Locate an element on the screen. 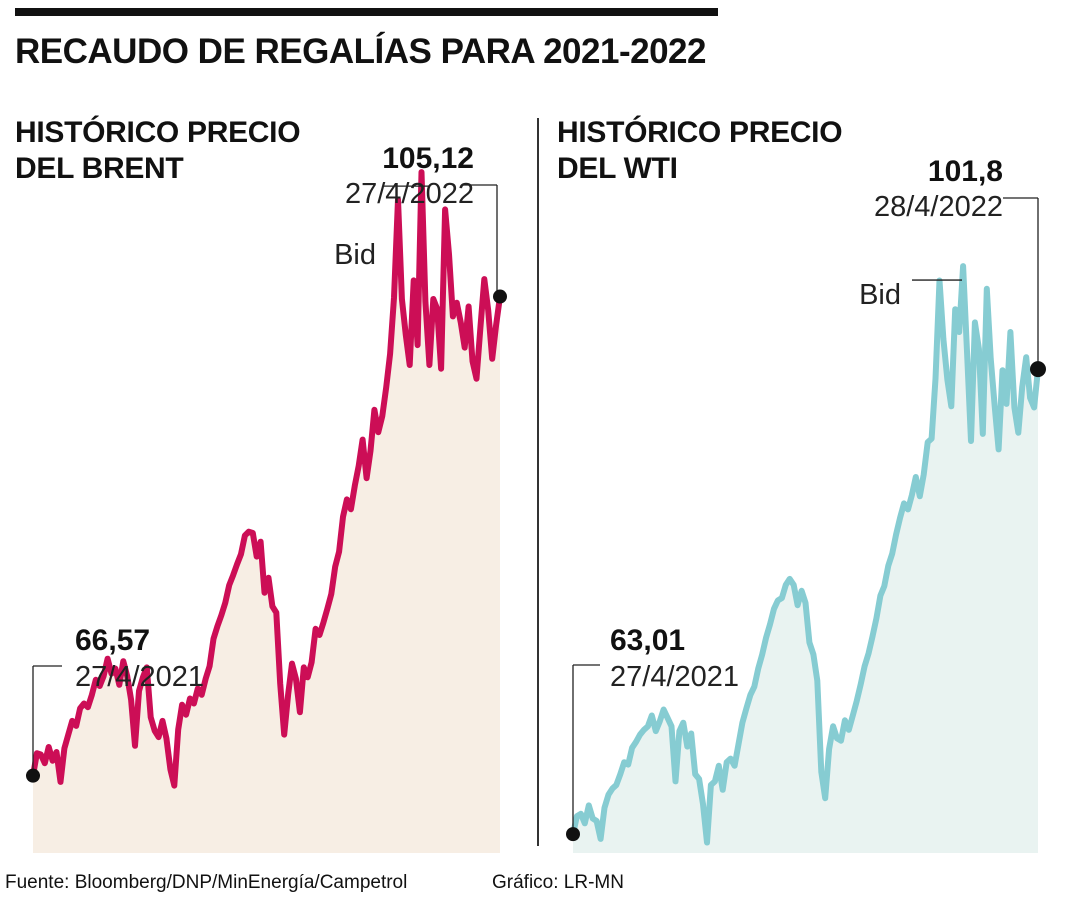 The width and height of the screenshot is (1080, 900). page-title: RECAUDO DE REGALÍAS PARA 2021-2022 is located at coordinates (360, 51).